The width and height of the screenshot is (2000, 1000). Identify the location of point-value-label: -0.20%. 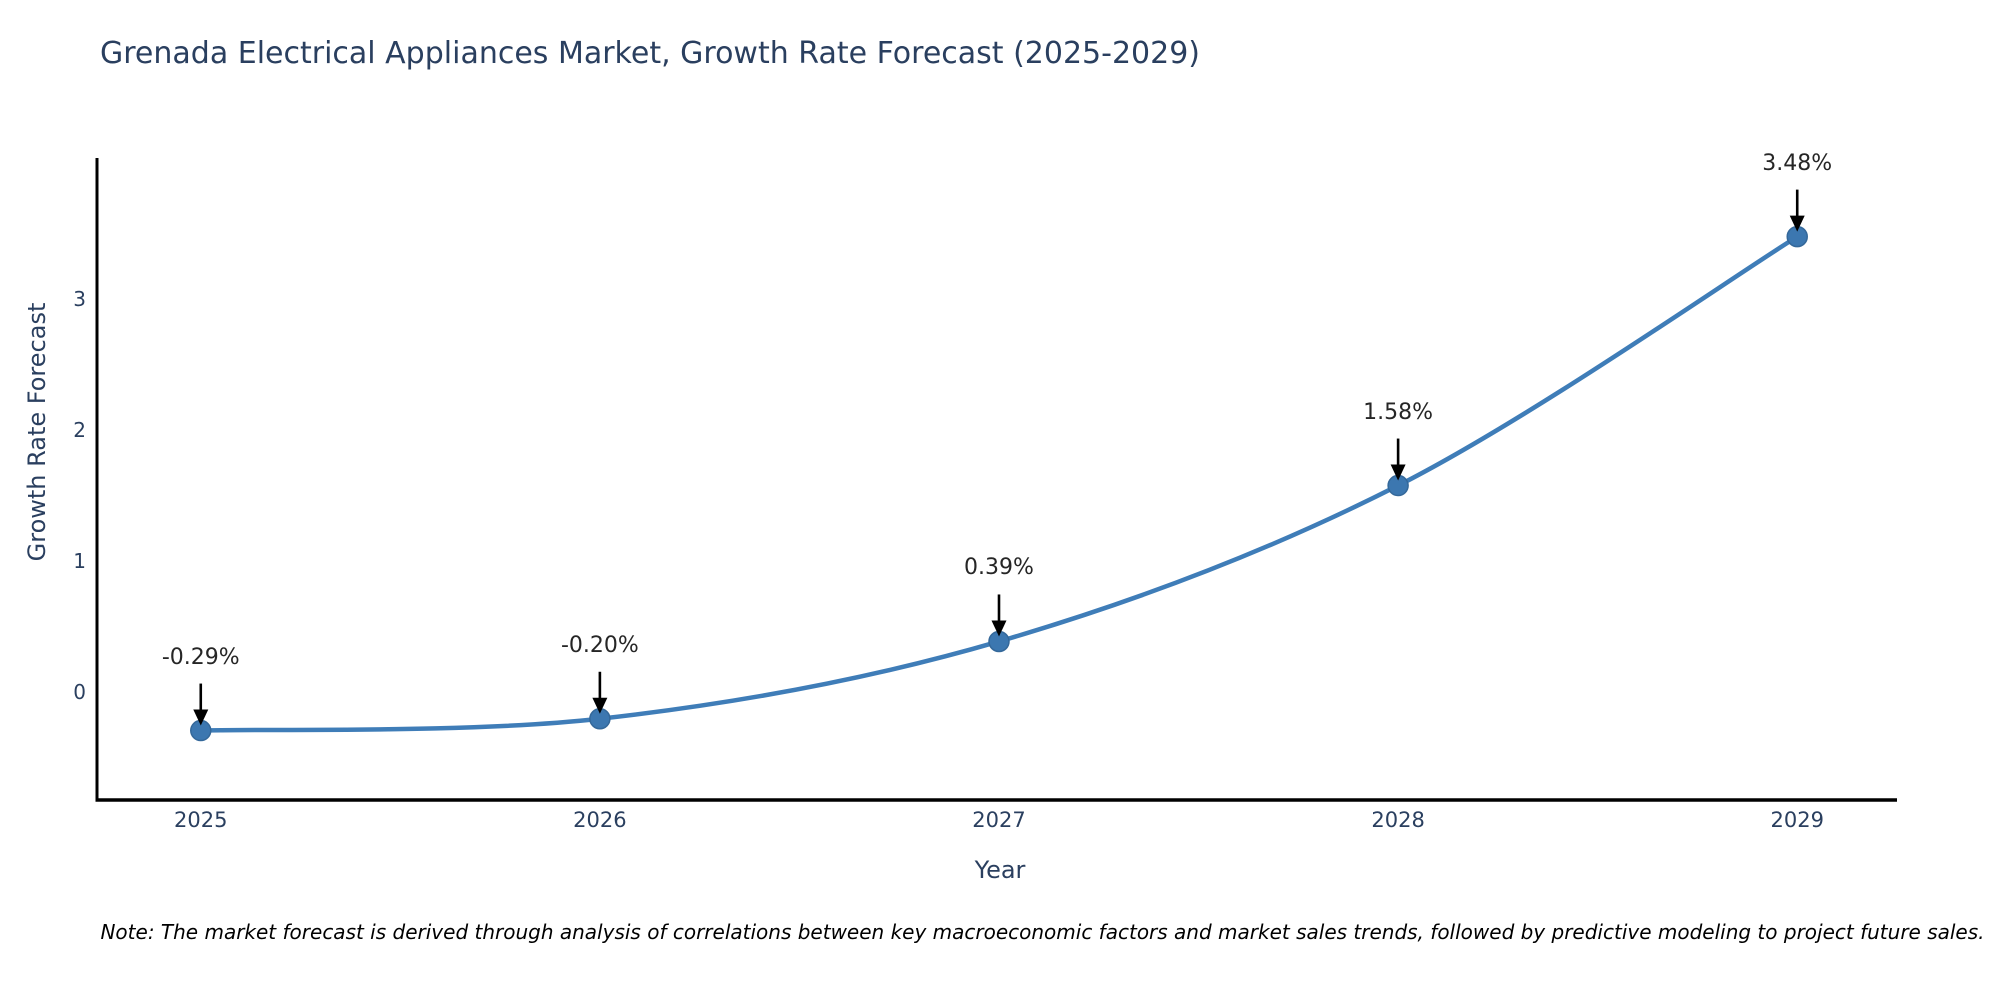
(599, 645).